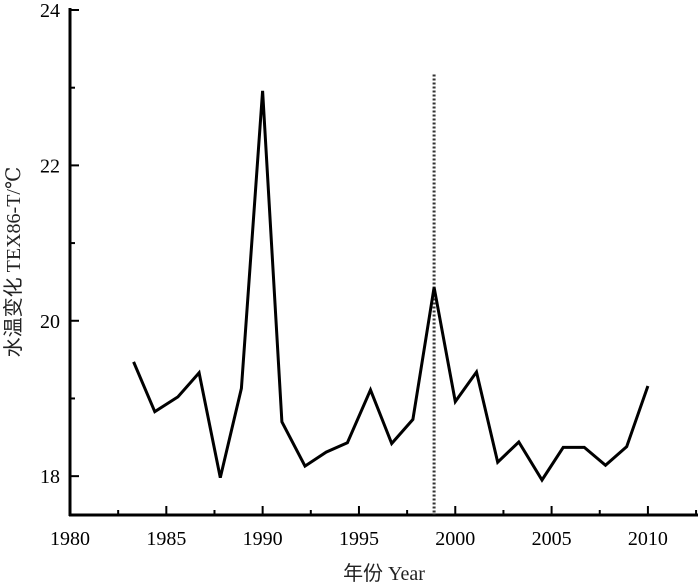 The width and height of the screenshot is (700, 587). What do you see at coordinates (455, 539) in the screenshot?
I see `x-tick-label: 2000` at bounding box center [455, 539].